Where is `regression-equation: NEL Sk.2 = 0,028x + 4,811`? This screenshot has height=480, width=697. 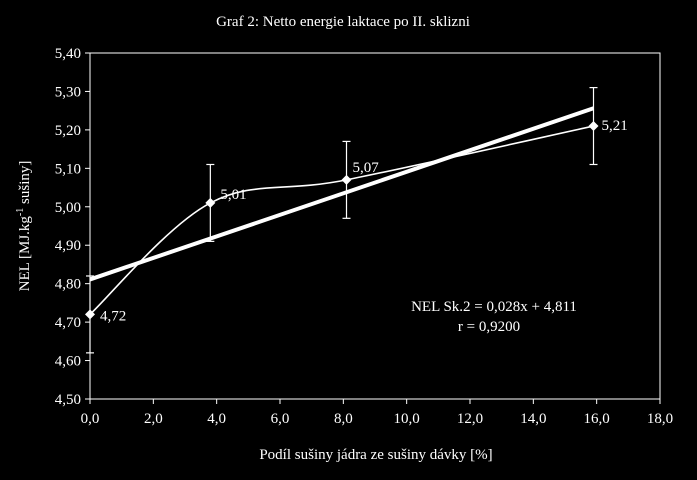 regression-equation: NEL Sk.2 = 0,028x + 4,811 is located at coordinates (494, 307).